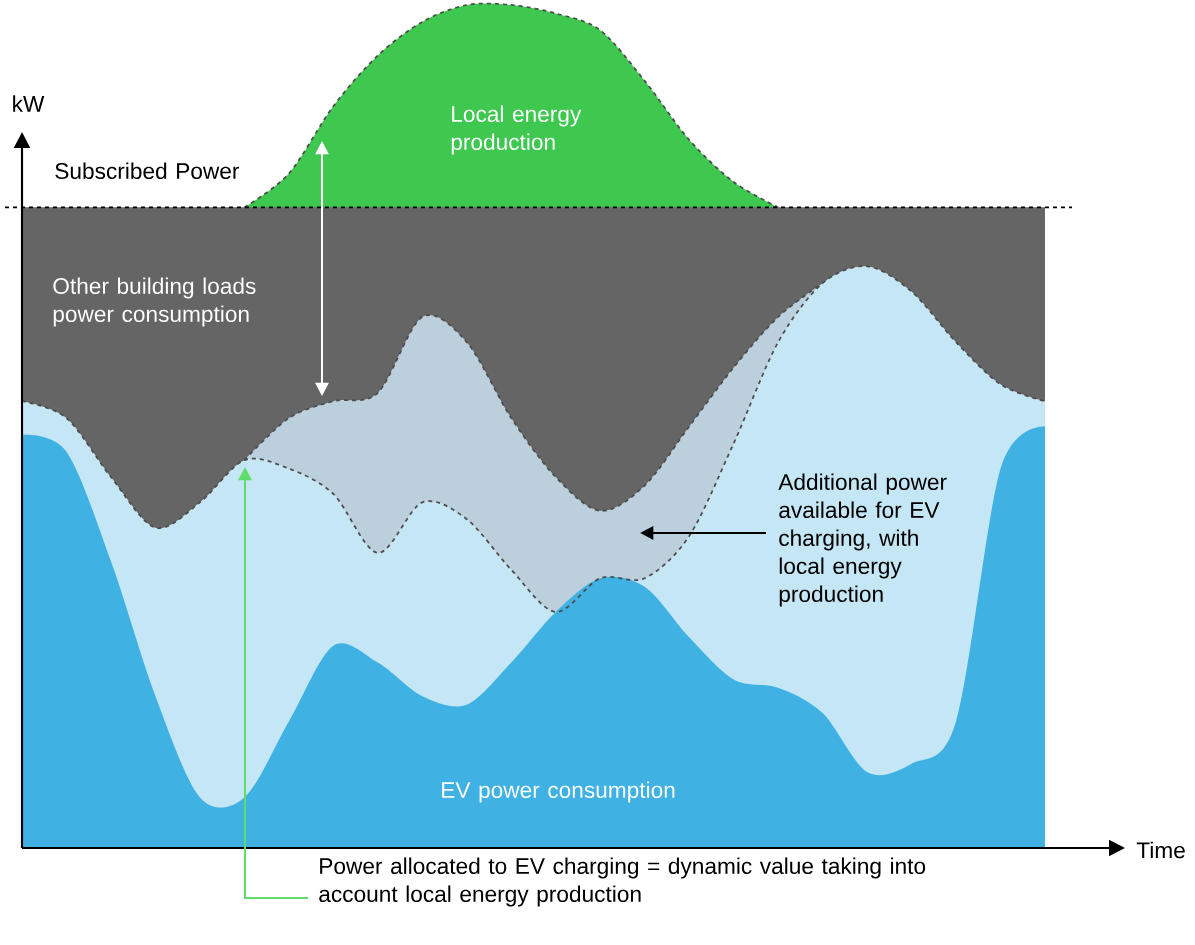  Describe the element at coordinates (1160, 850) in the screenshot. I see `x-axis-title: Time` at that location.